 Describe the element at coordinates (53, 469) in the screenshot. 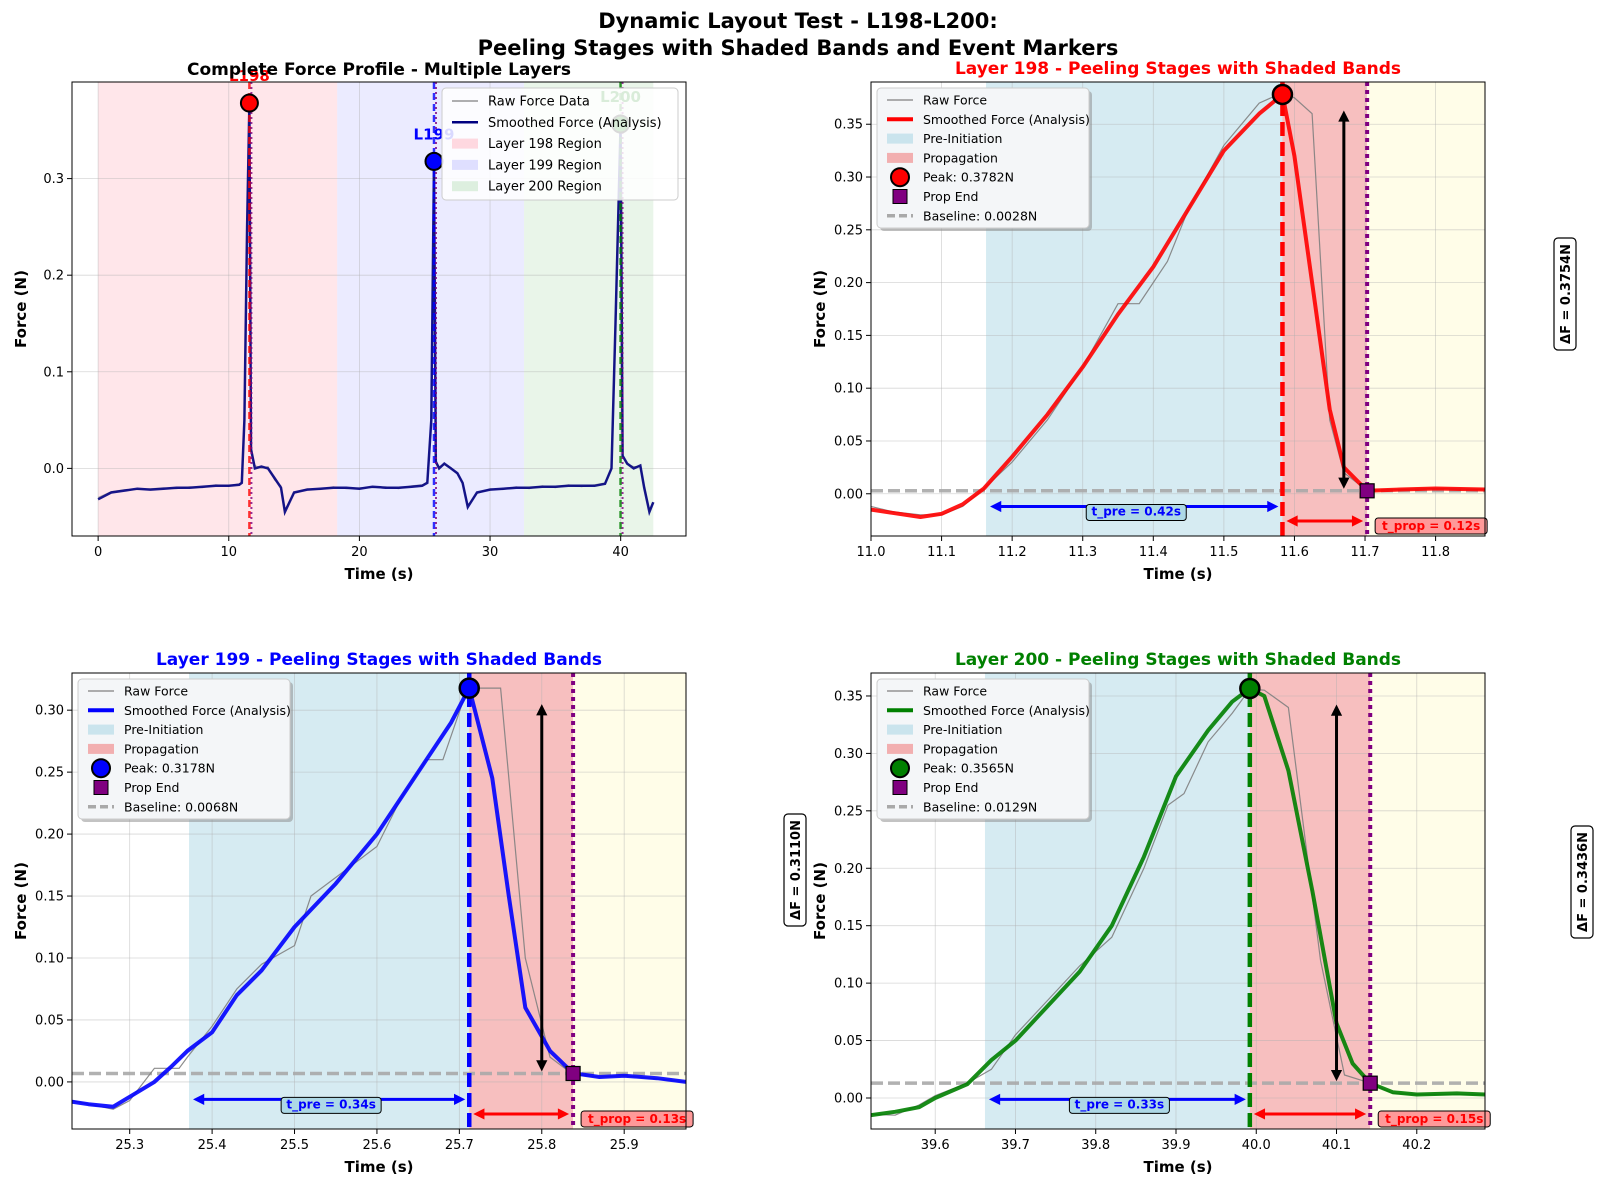

I see `y-tick-label: 0.0` at that location.